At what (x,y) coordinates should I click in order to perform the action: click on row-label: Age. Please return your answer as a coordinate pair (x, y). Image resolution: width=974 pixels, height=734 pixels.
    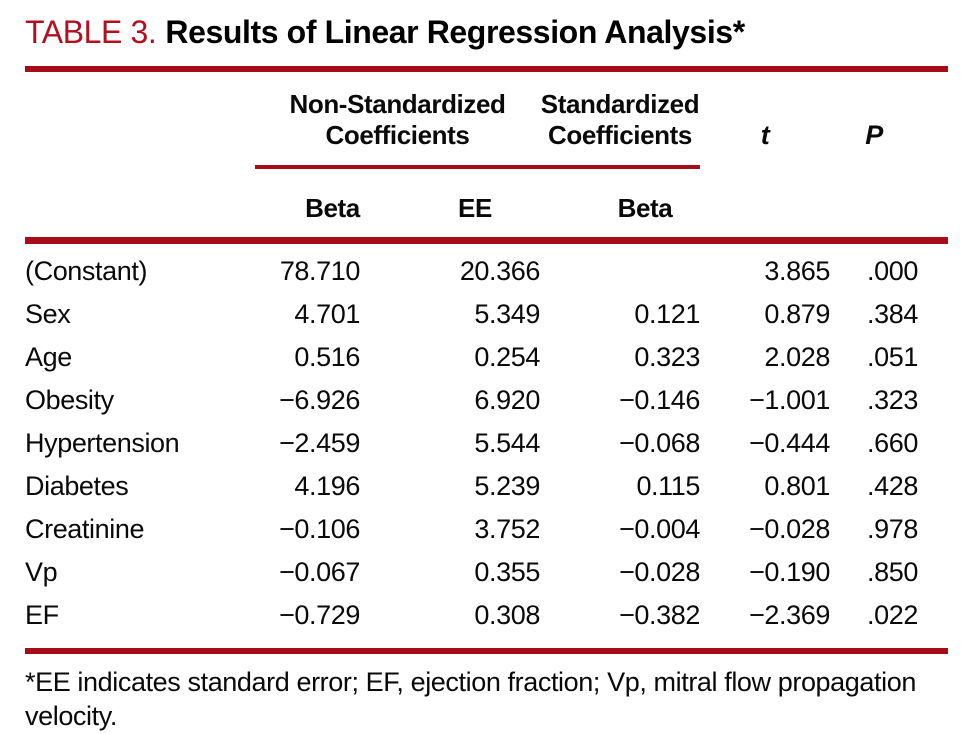
    Looking at the image, I should click on (48, 357).